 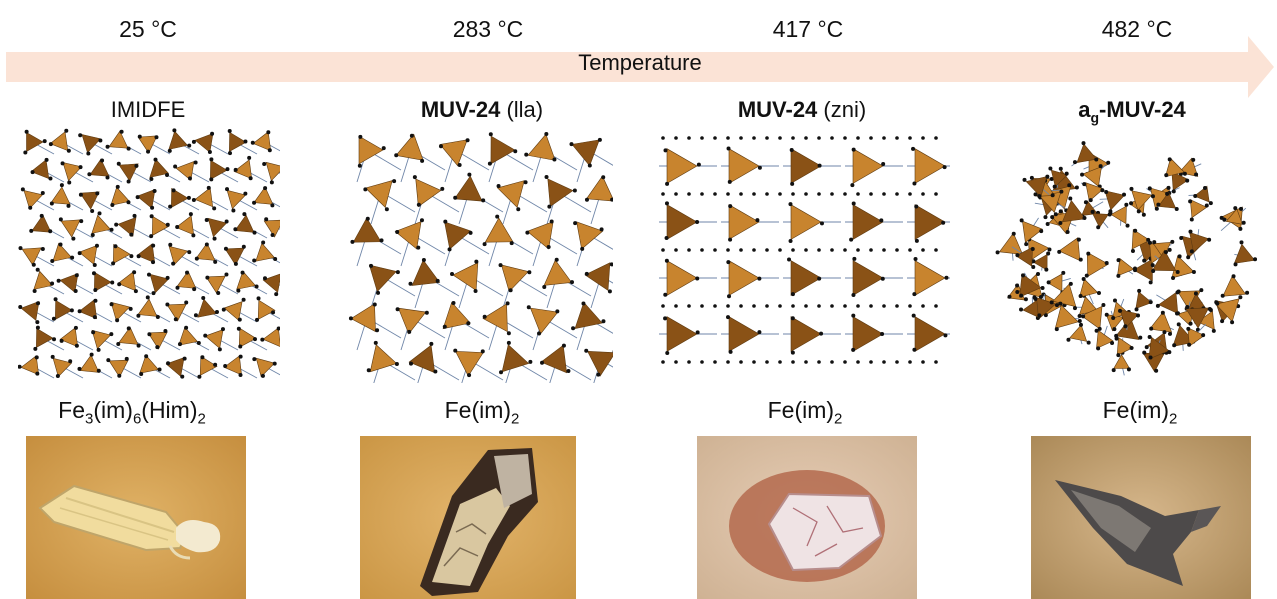 I want to click on formula-part: (Him), so click(x=169, y=410).